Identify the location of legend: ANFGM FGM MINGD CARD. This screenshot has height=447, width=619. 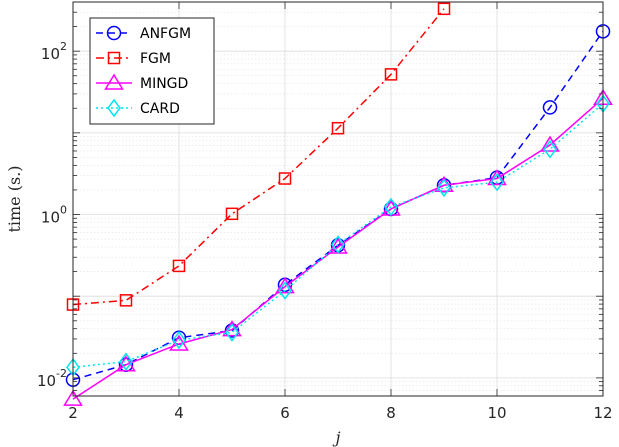
(152, 71).